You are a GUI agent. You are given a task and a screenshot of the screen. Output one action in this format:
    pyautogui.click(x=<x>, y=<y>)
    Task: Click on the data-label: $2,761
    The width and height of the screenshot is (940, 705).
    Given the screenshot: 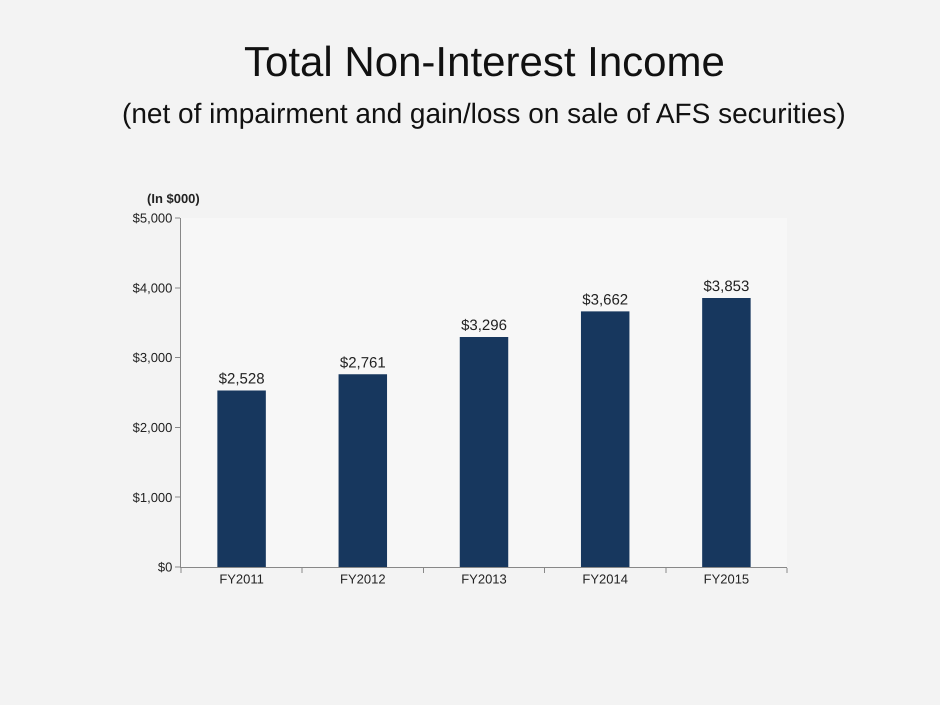 What is the action you would take?
    pyautogui.click(x=363, y=363)
    